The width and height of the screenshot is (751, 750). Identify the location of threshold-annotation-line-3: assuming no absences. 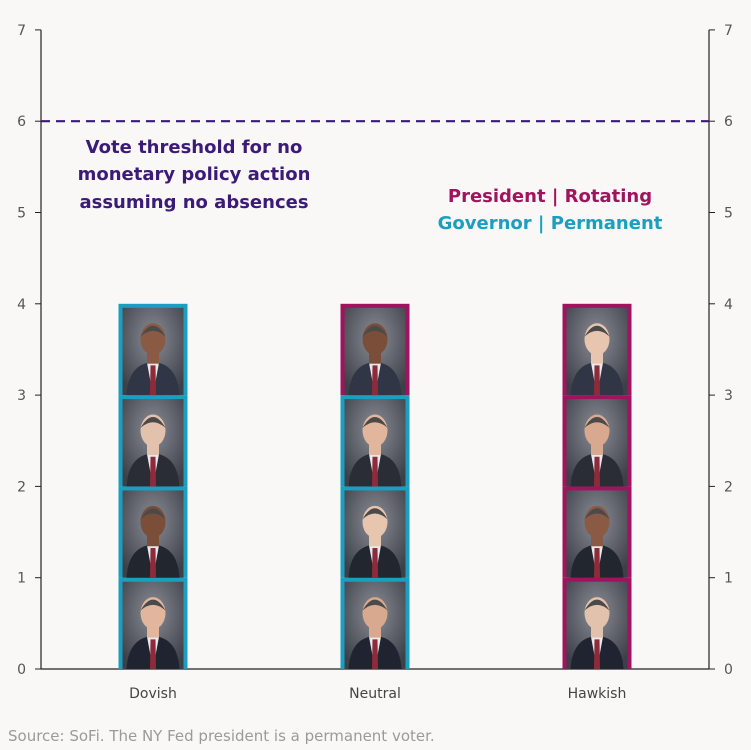
(193, 202).